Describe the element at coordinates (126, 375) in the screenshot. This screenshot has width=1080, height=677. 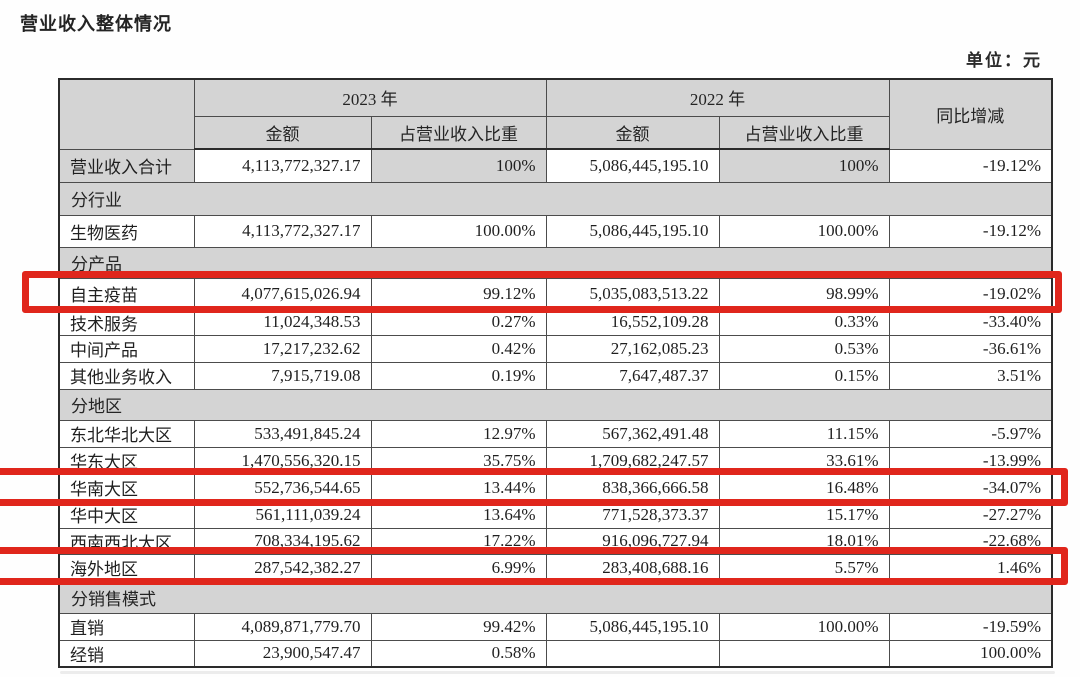
I see `row-label: 其他业务收入` at that location.